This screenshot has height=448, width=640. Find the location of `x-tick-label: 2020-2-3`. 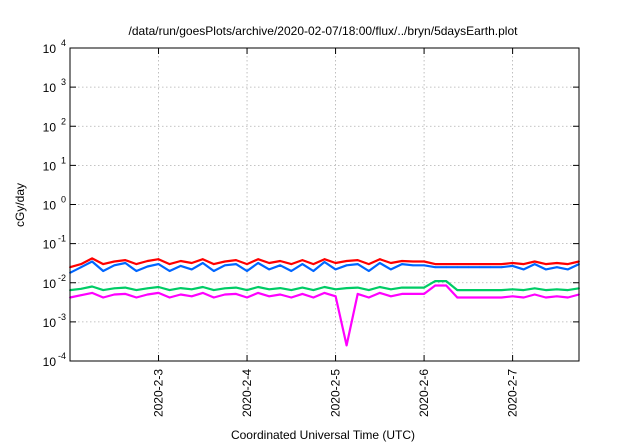

x-tick-label: 2020-2-3 is located at coordinates (159, 393).